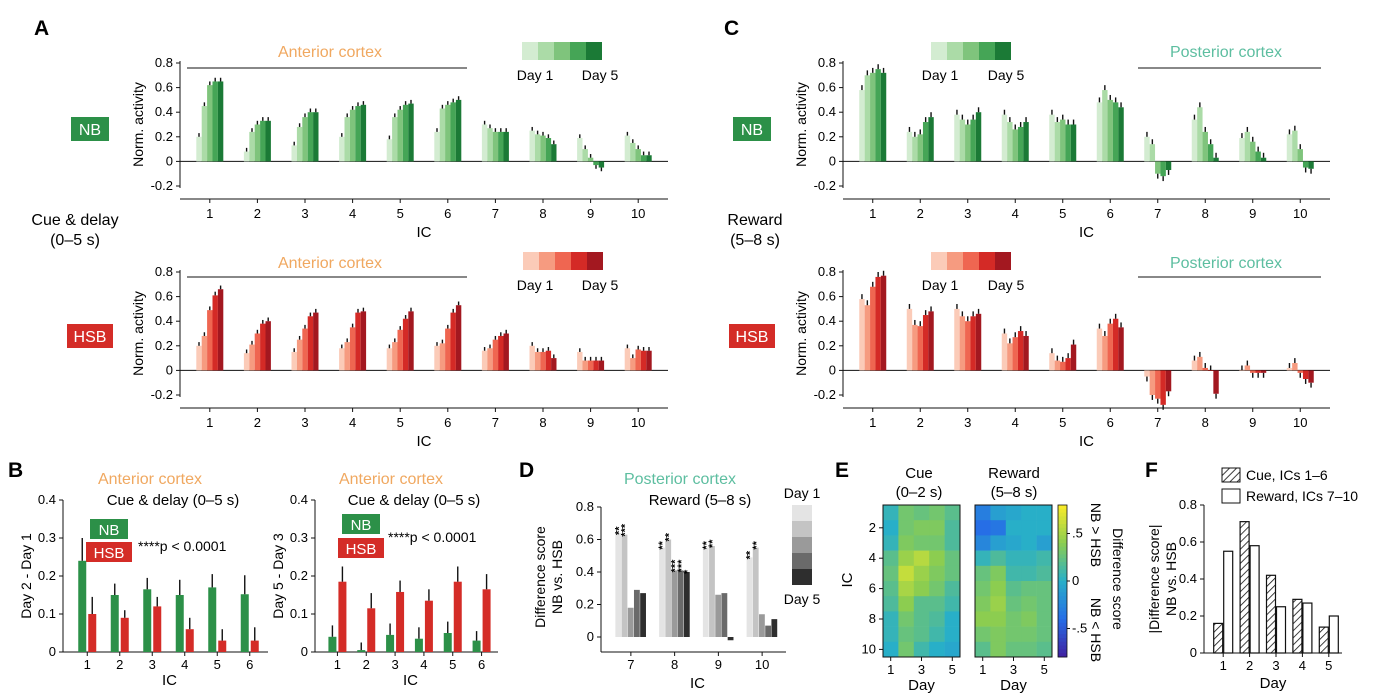 The image size is (1381, 695). I want to click on y-tick-label: 0.8, so click(585, 506).